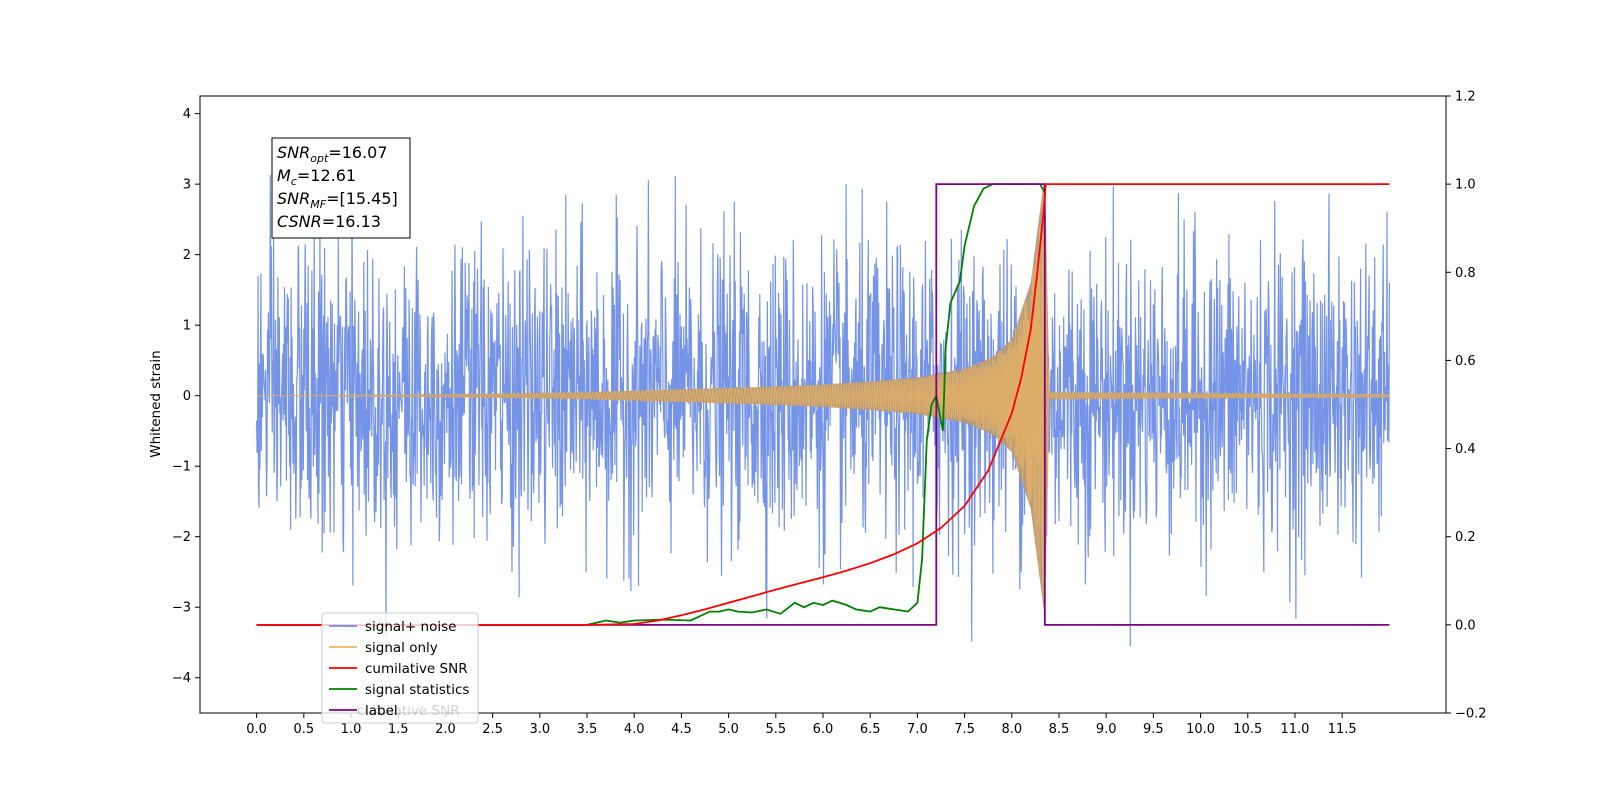 This screenshot has width=1600, height=804. I want to click on x-tick-label: 9.5, so click(1153, 729).